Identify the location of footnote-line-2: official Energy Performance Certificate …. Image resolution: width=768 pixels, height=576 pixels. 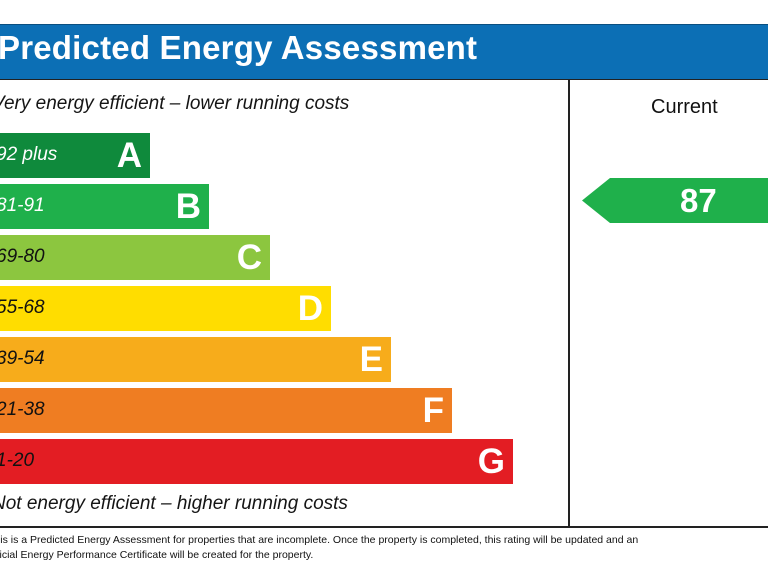
(157, 555).